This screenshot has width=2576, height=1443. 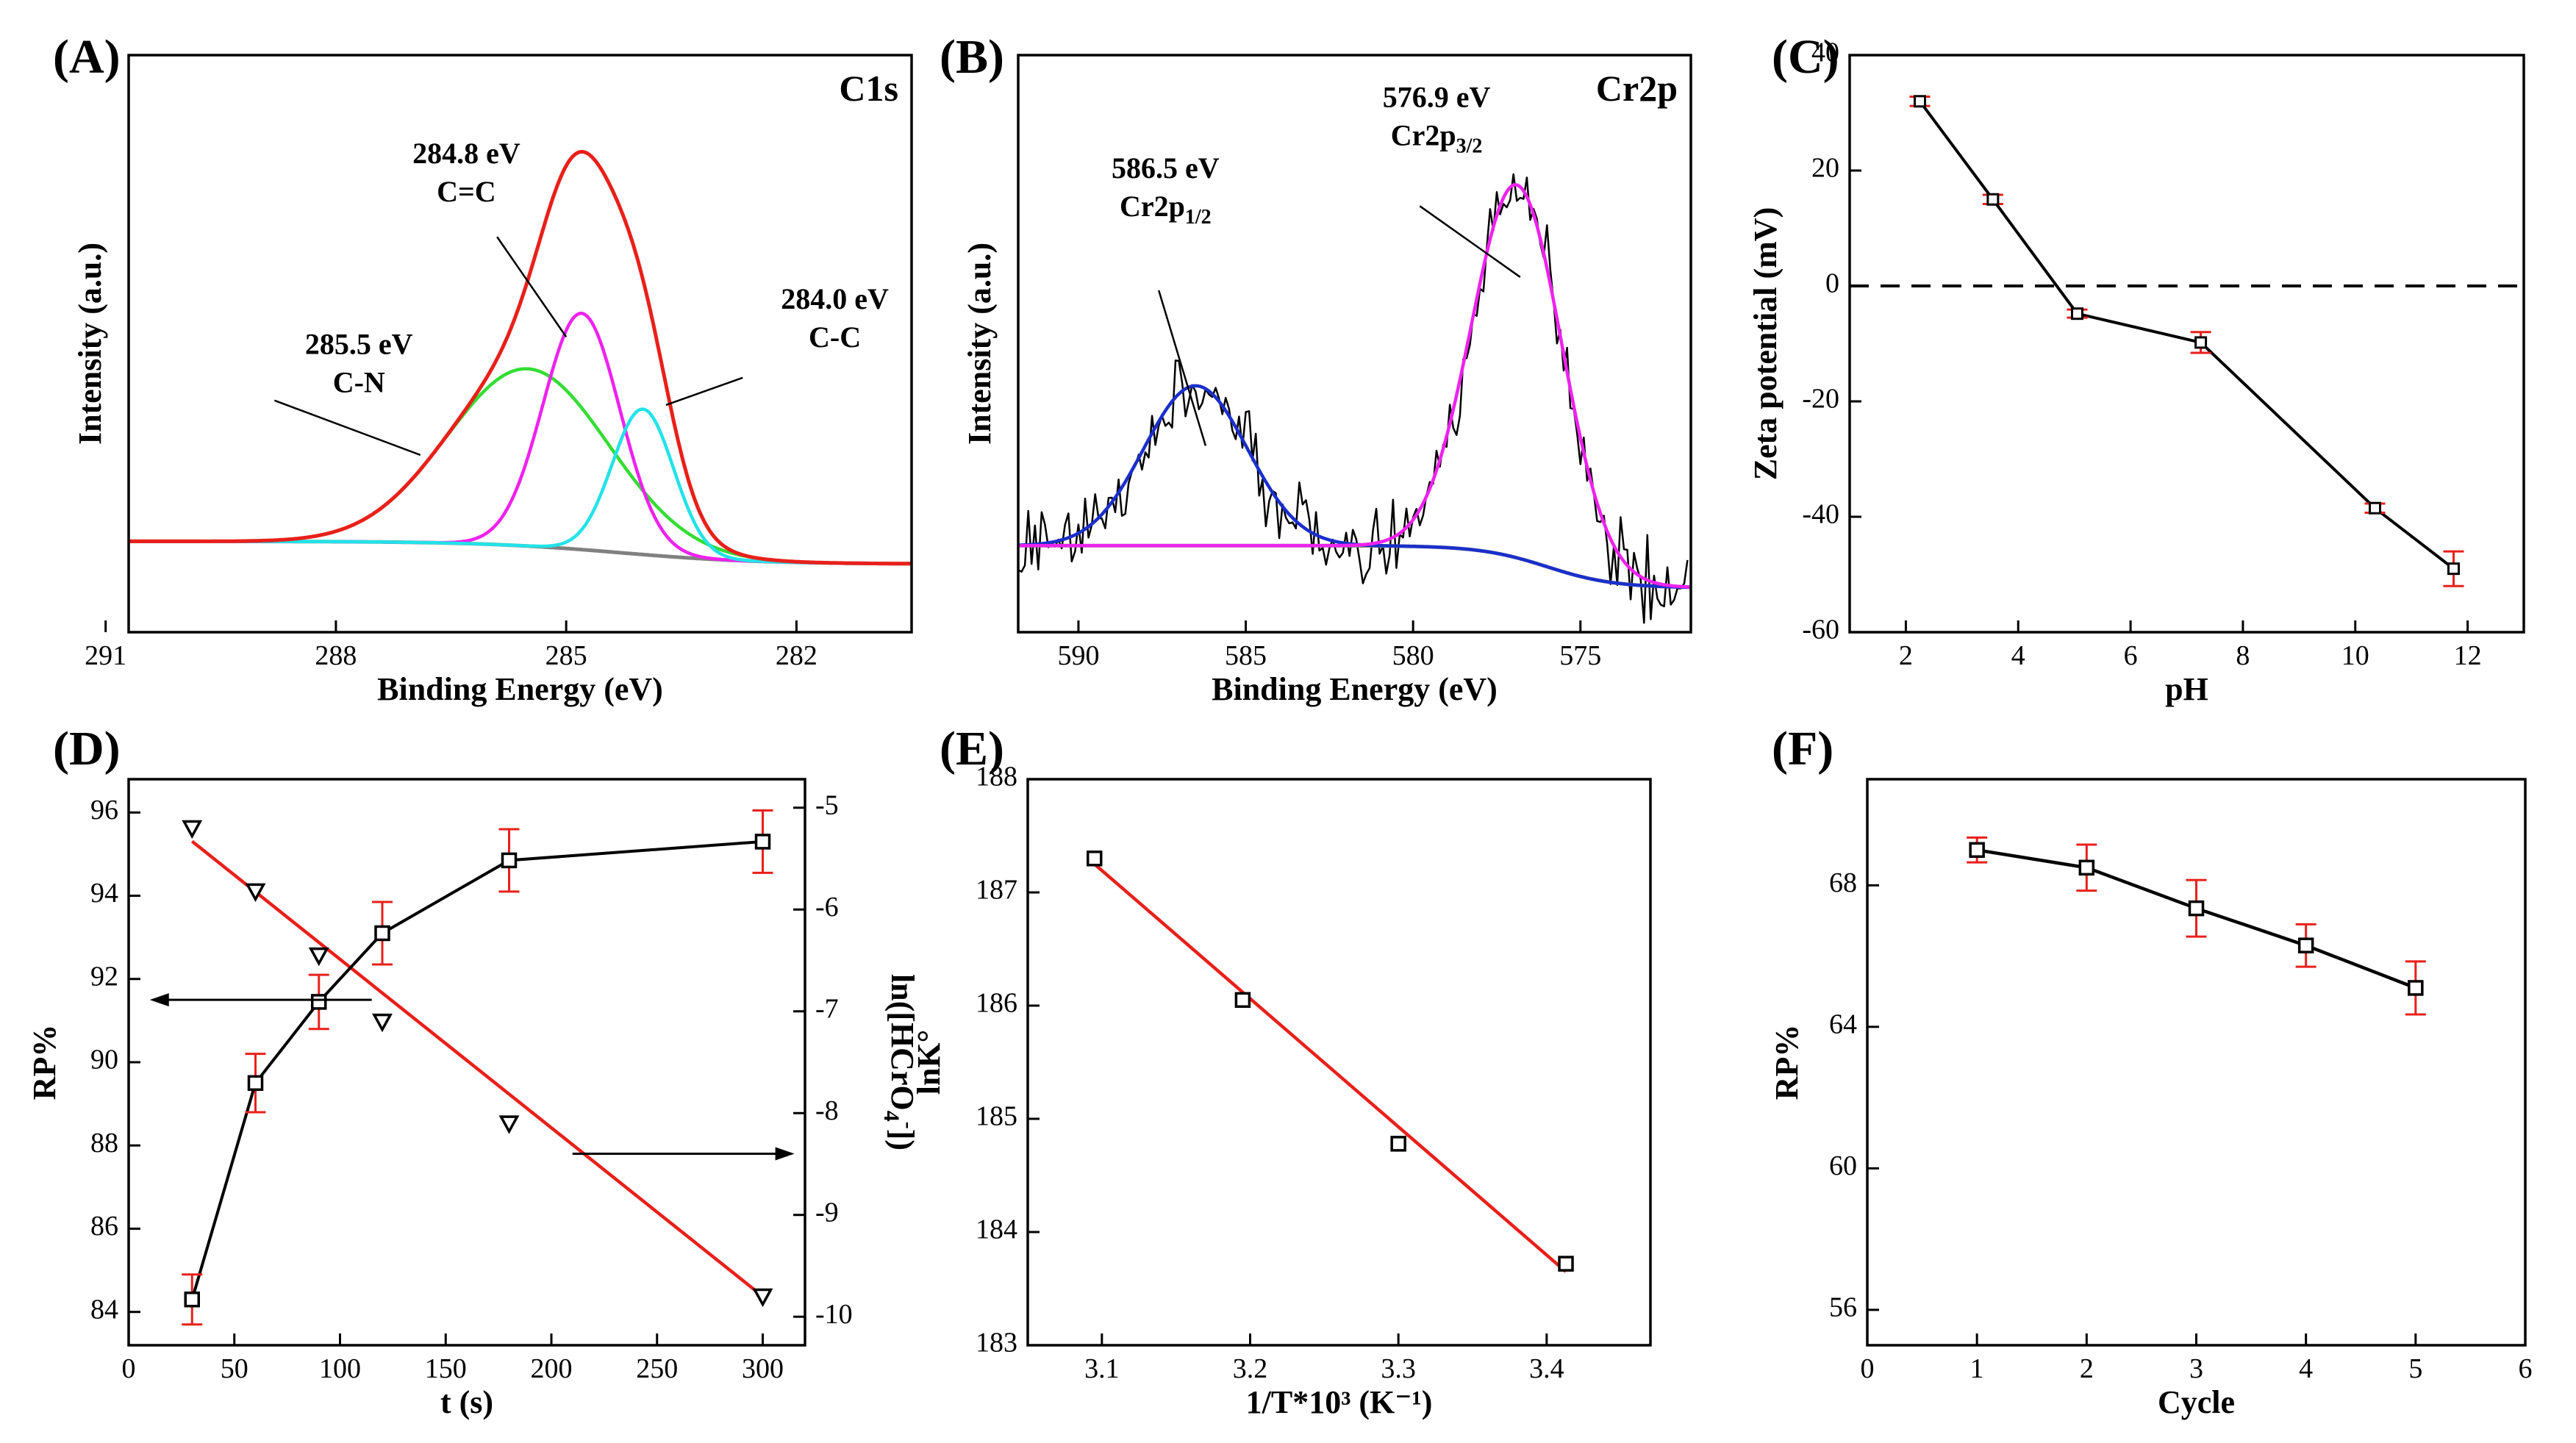 I want to click on x-tick-label: 575, so click(x=1580, y=655).